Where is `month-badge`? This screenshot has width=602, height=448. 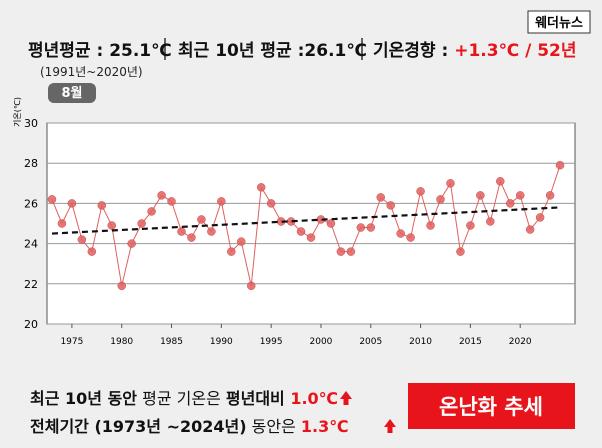 month-badge is located at coordinates (72, 93).